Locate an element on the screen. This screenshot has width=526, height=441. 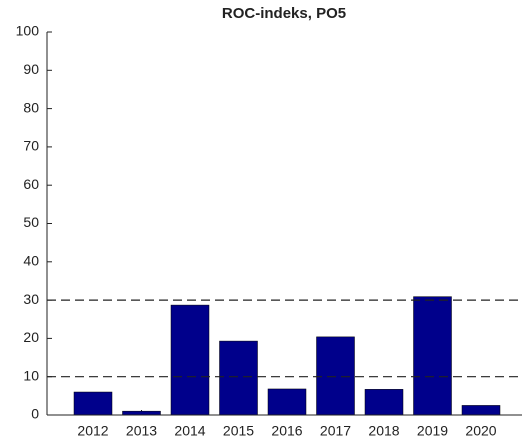
y-tick-label: 70 is located at coordinates (31, 146).